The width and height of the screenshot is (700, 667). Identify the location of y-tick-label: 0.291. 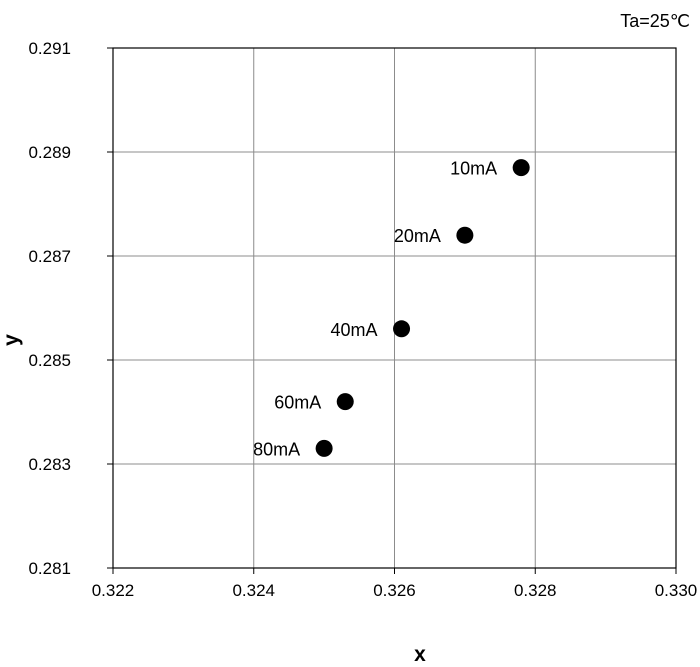
(49, 48).